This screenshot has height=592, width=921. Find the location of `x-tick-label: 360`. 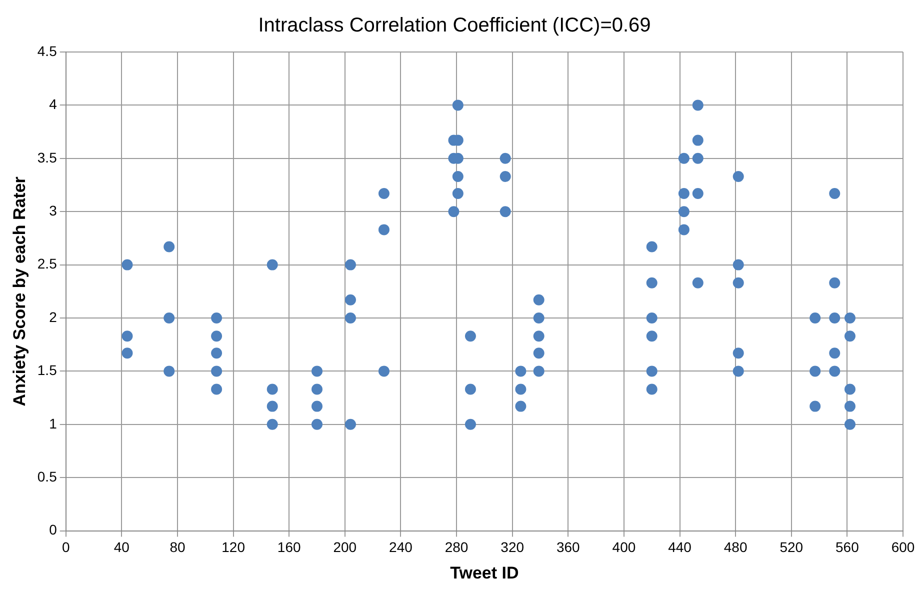

x-tick-label: 360 is located at coordinates (568, 547).